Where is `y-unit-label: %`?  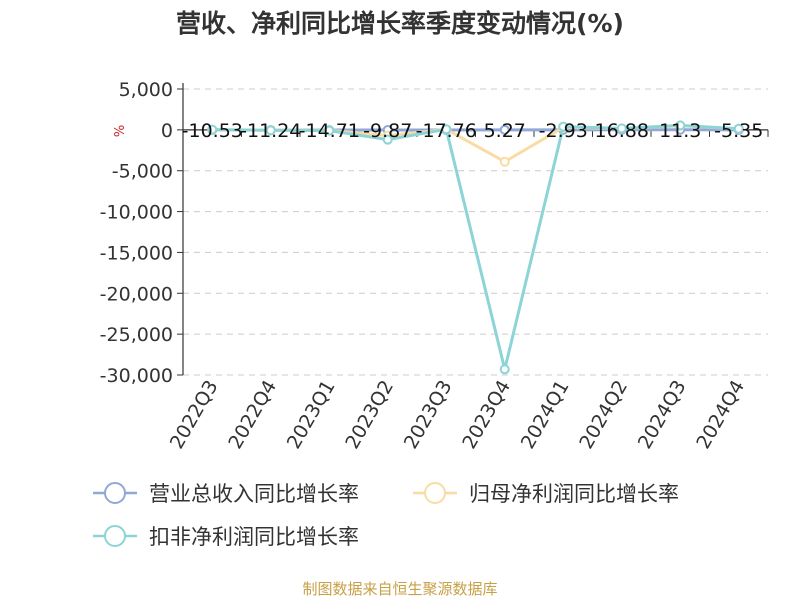
y-unit-label: % is located at coordinates (120, 131).